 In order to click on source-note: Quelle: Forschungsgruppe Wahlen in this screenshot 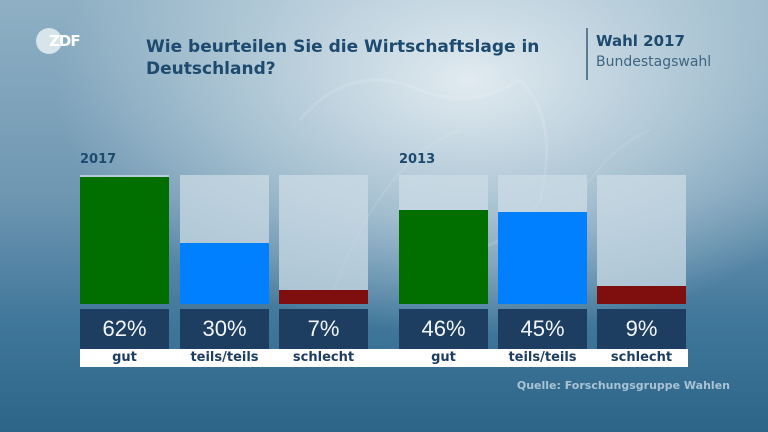, I will do `click(623, 385)`.